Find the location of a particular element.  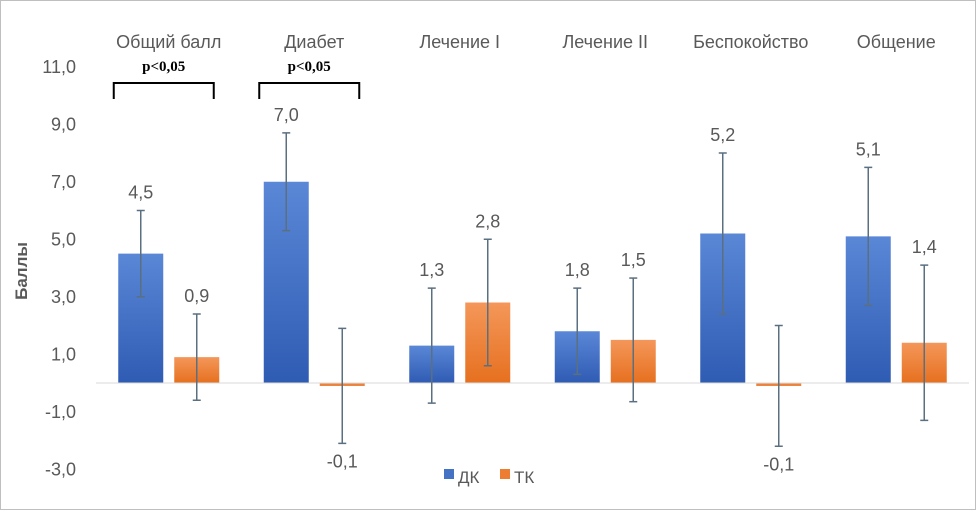

y-tick-label: -1,0 is located at coordinates (60, 412).